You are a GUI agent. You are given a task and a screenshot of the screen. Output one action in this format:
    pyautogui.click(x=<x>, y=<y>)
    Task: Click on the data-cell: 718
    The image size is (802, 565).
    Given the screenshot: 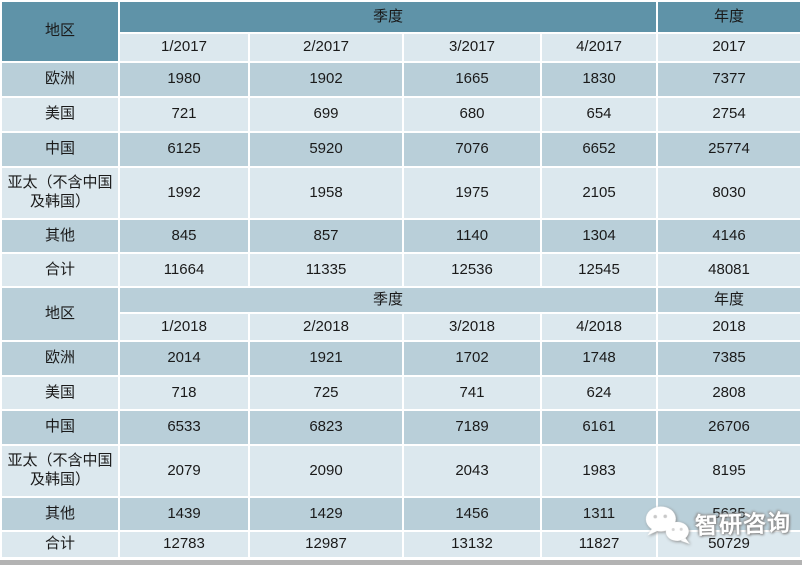 What is the action you would take?
    pyautogui.click(x=184, y=393)
    